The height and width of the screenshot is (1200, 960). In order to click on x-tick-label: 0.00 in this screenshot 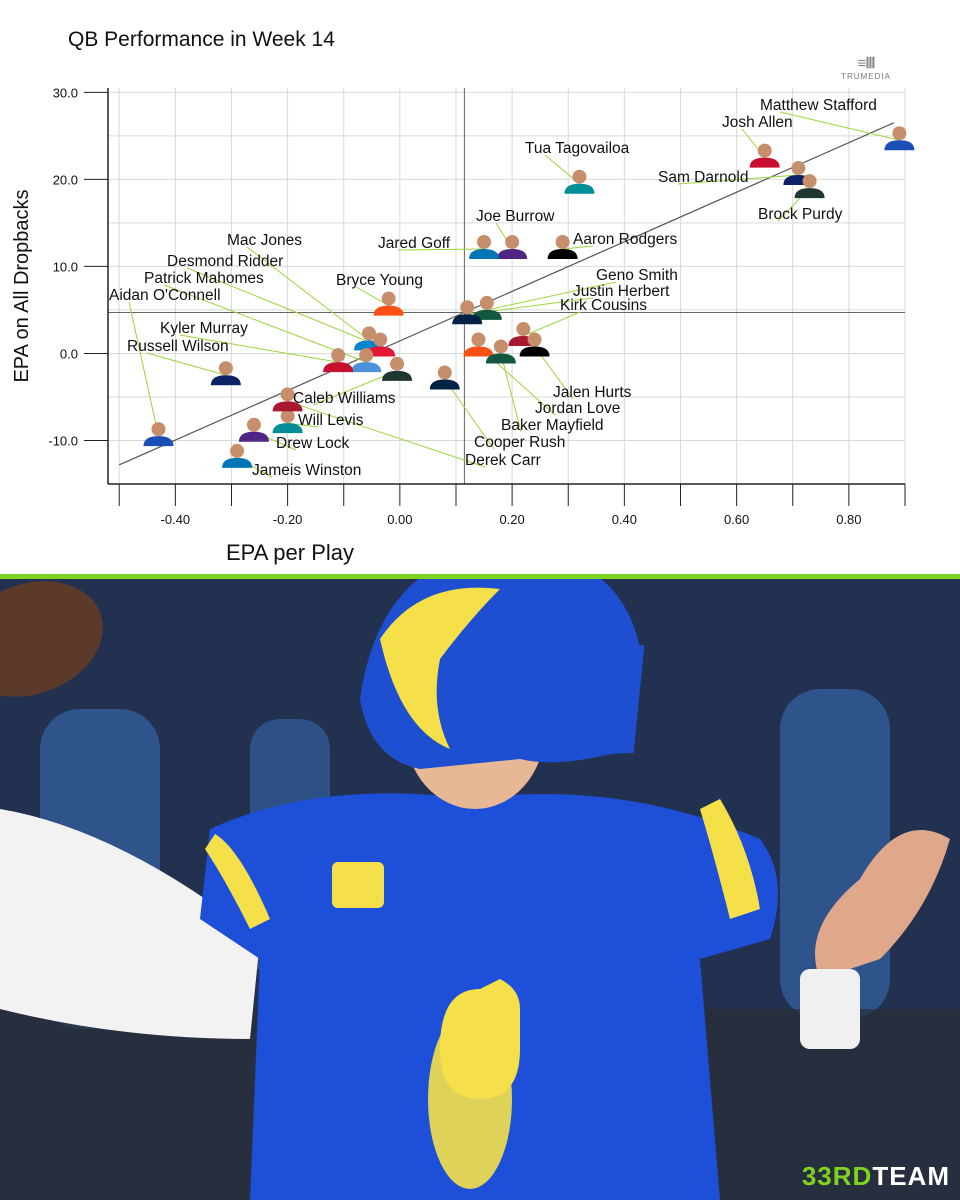, I will do `click(399, 519)`.